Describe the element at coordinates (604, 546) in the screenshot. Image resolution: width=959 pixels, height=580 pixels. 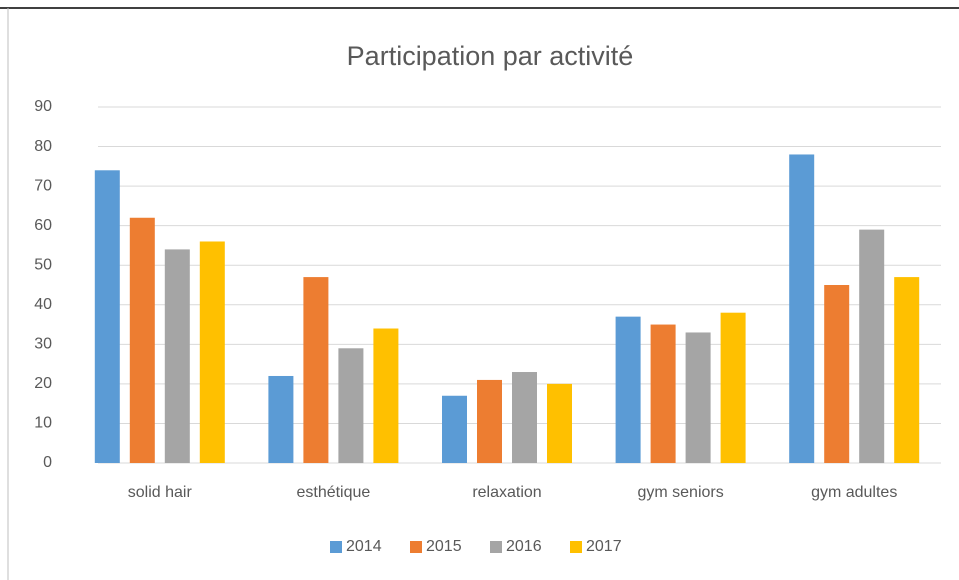
I see `legend-label: 2017` at that location.